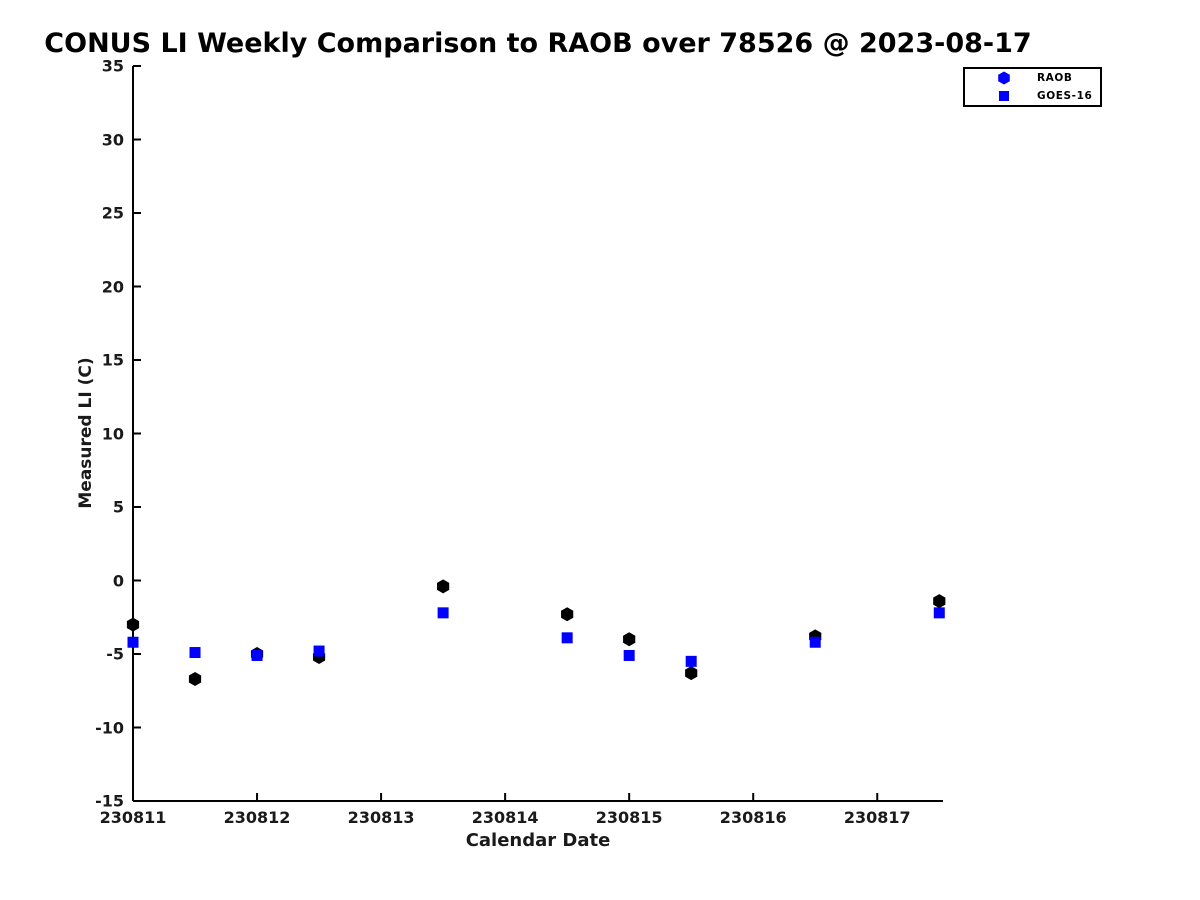 This screenshot has height=900, width=1200. What do you see at coordinates (629, 817) in the screenshot?
I see `x-tick-label: 230815` at bounding box center [629, 817].